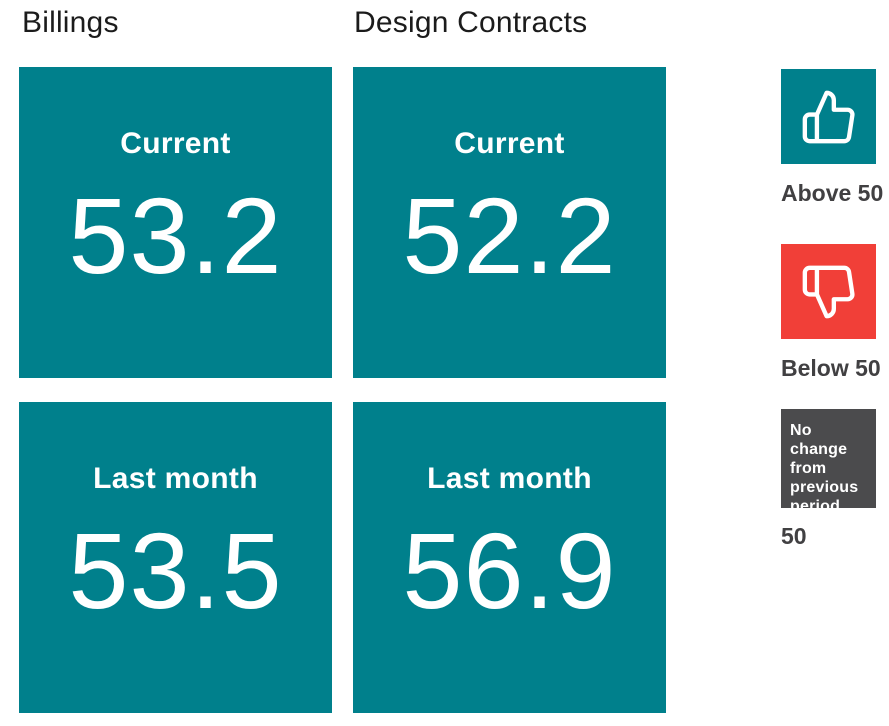 This screenshot has width=889, height=726. Describe the element at coordinates (509, 570) in the screenshot. I see `tile-value: 56.9` at that location.